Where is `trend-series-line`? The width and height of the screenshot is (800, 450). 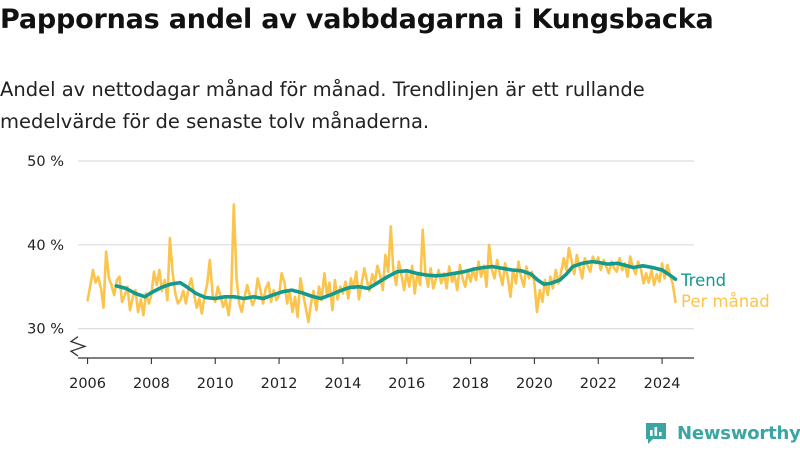 trend-series-line is located at coordinates (396, 280).